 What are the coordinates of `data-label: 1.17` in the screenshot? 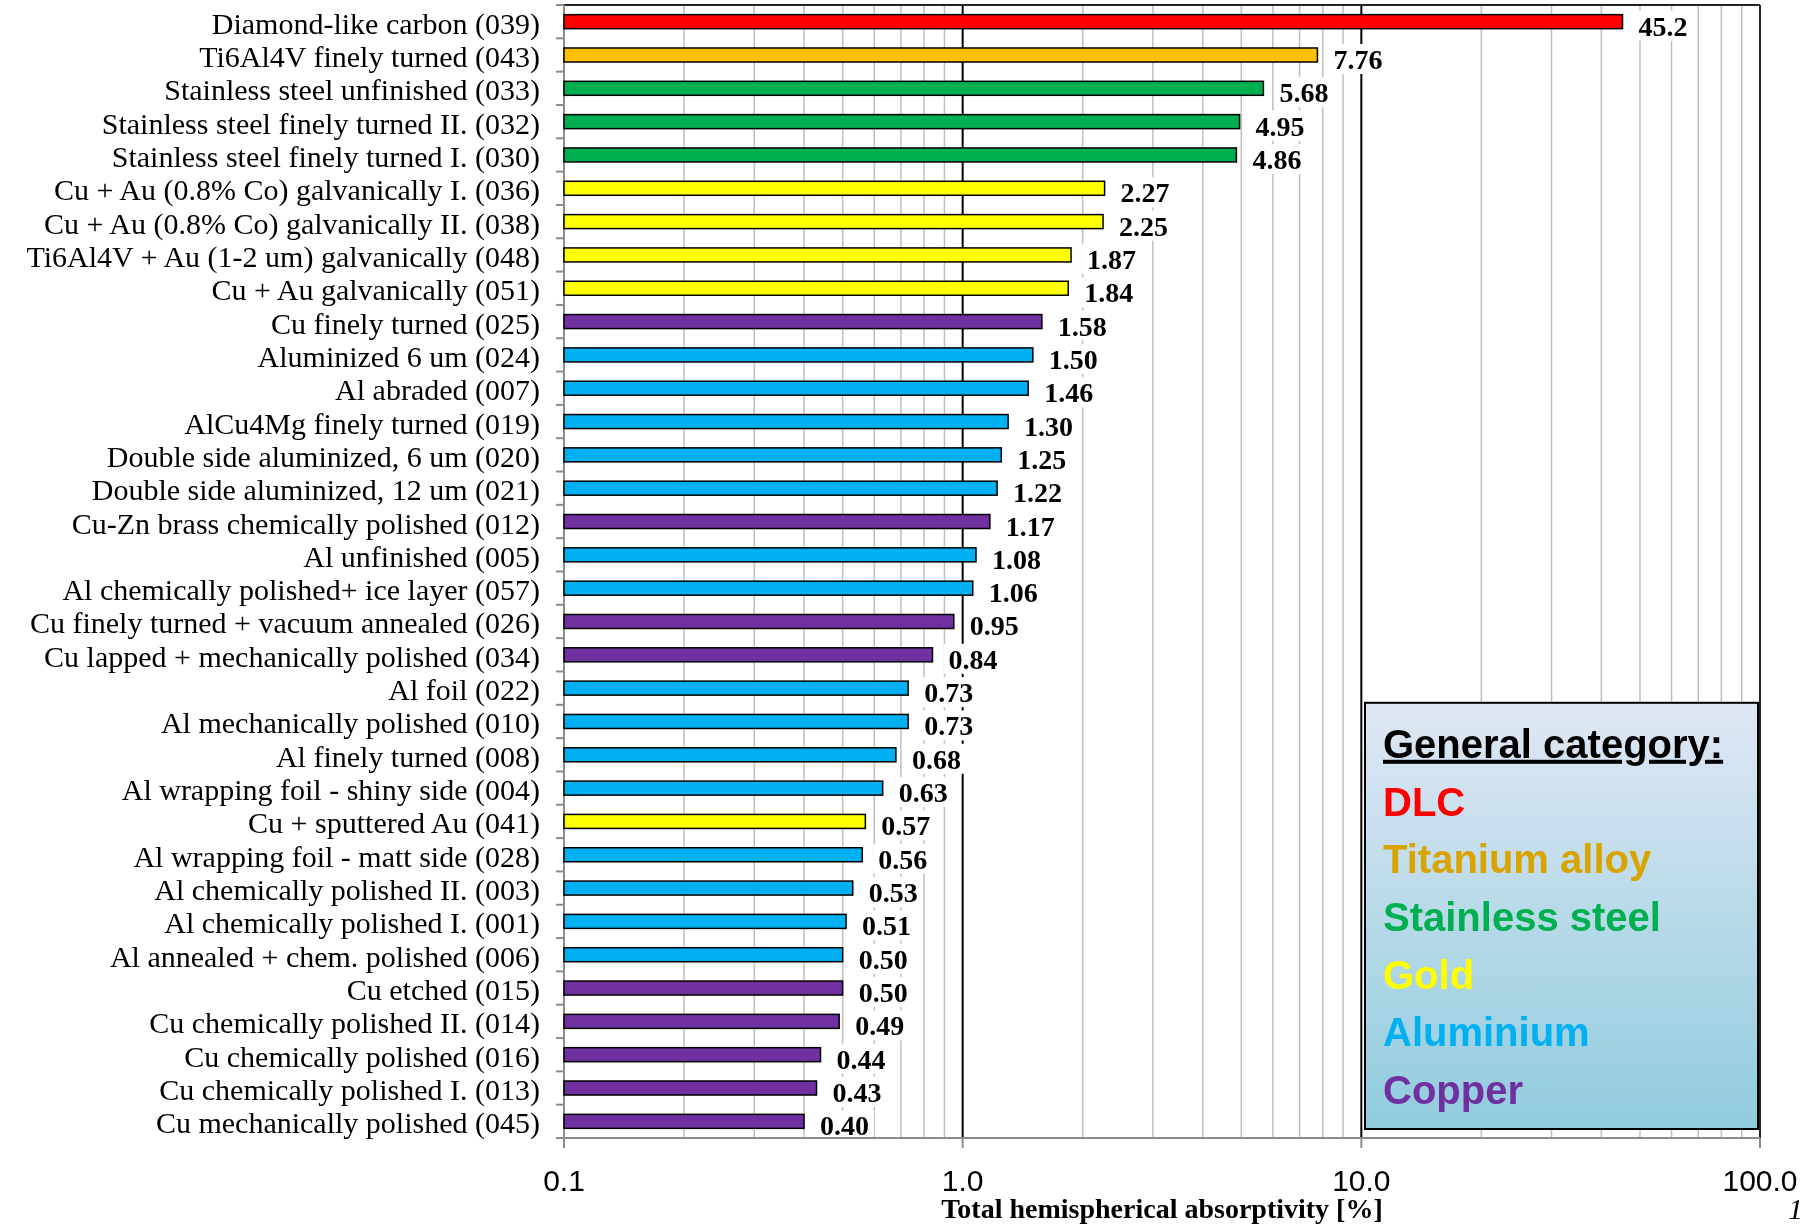 It's located at (1030, 526).